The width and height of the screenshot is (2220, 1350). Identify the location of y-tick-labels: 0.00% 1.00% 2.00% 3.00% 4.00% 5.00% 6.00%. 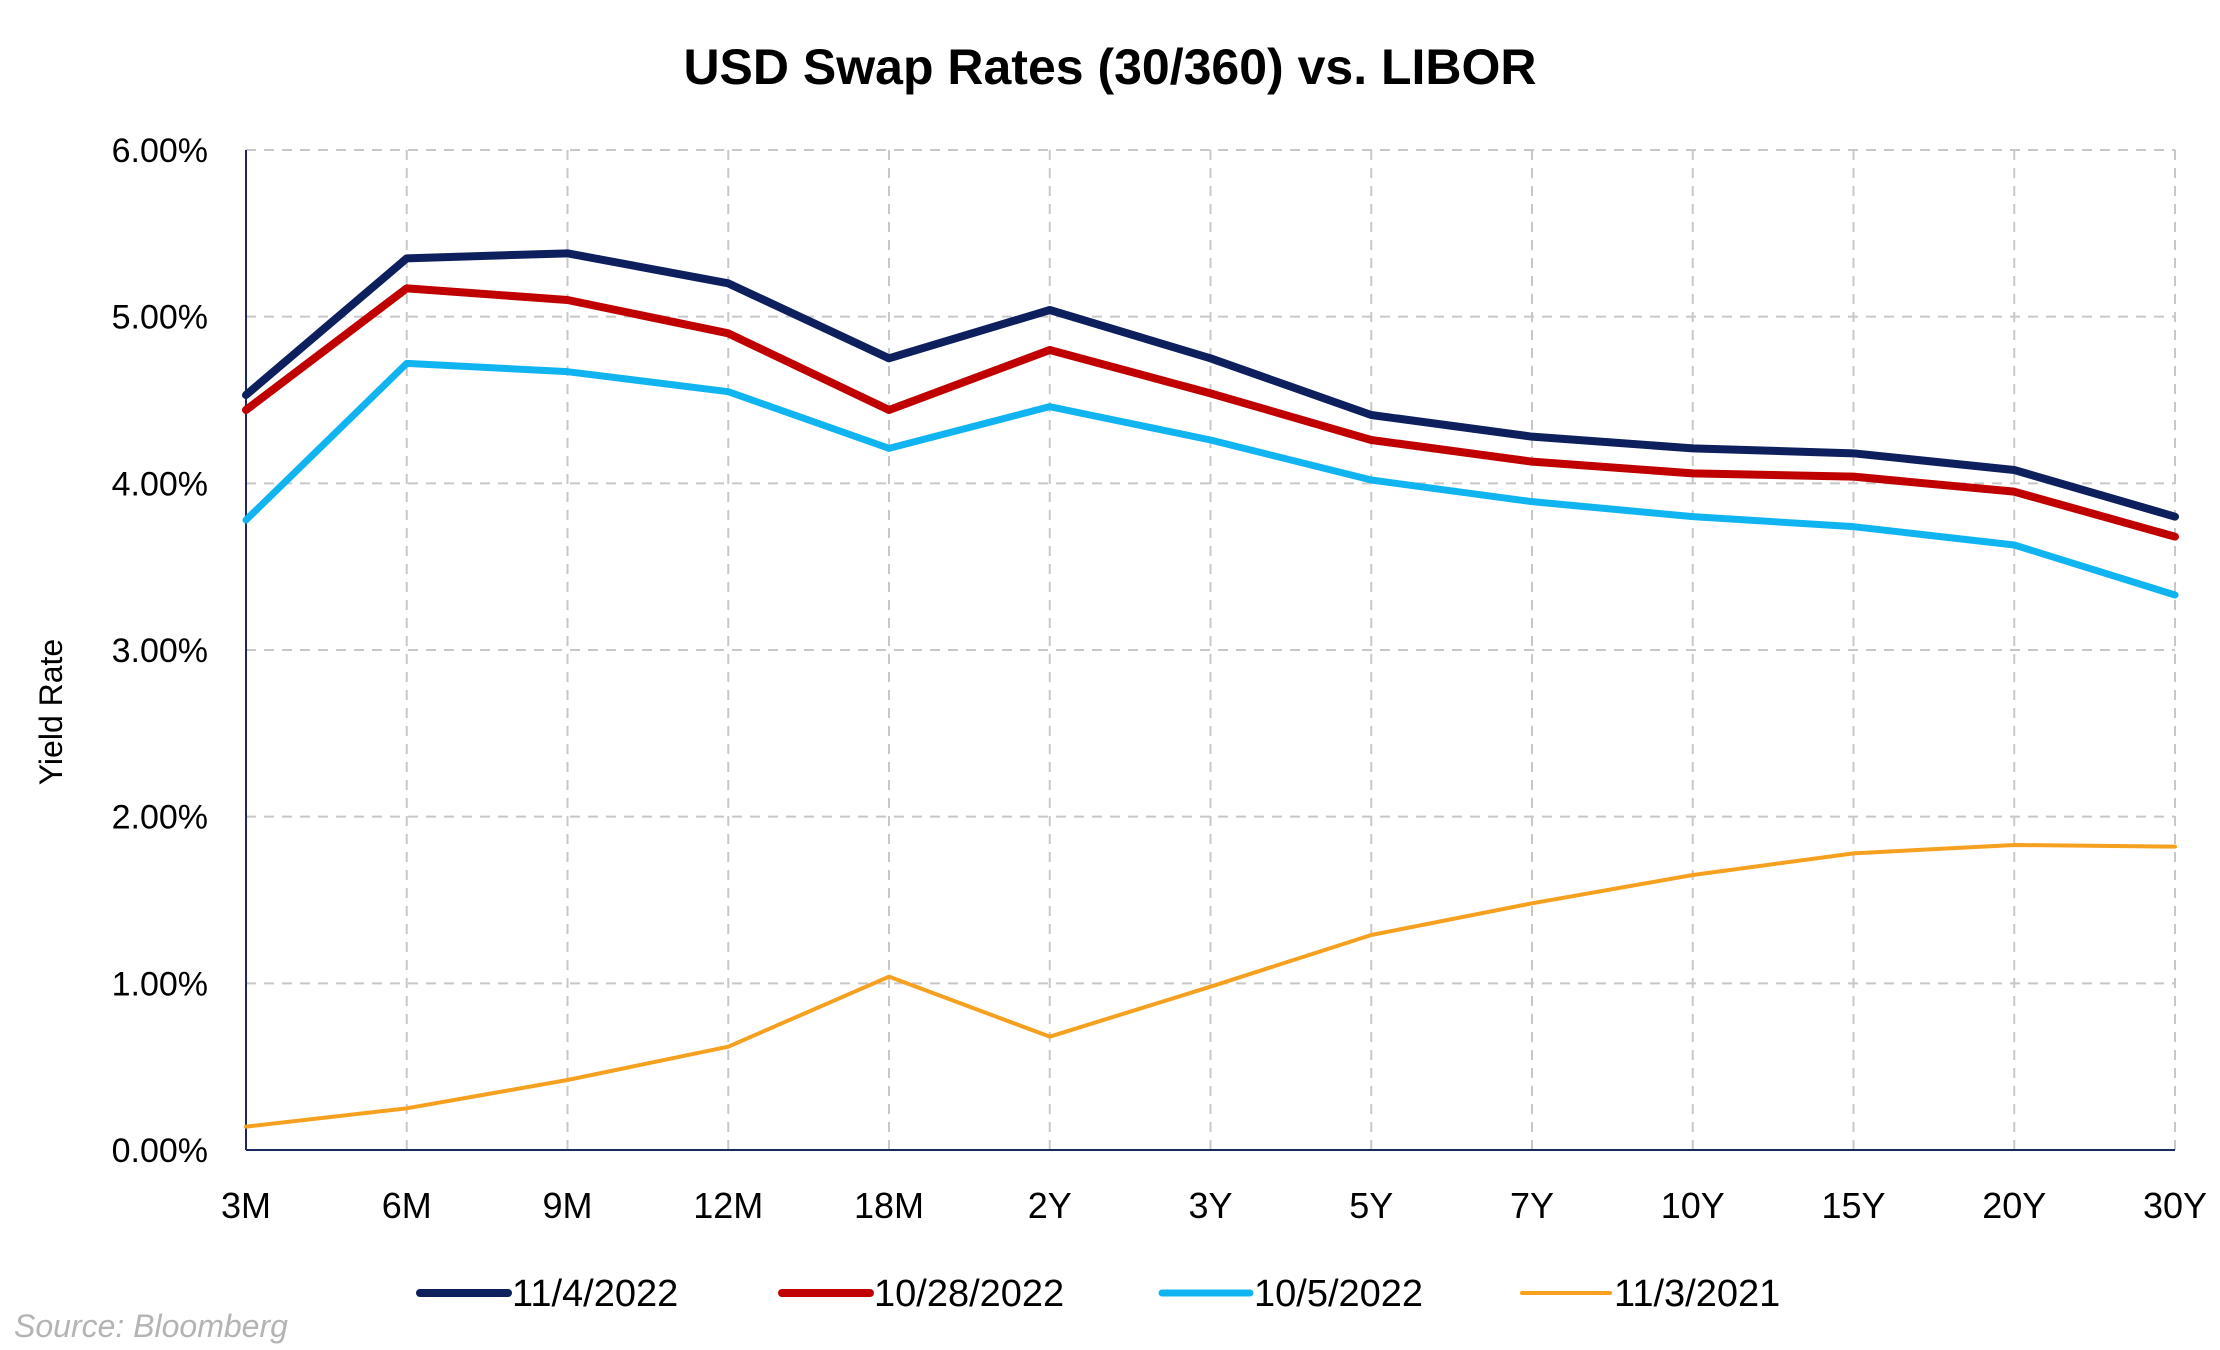
(160, 651).